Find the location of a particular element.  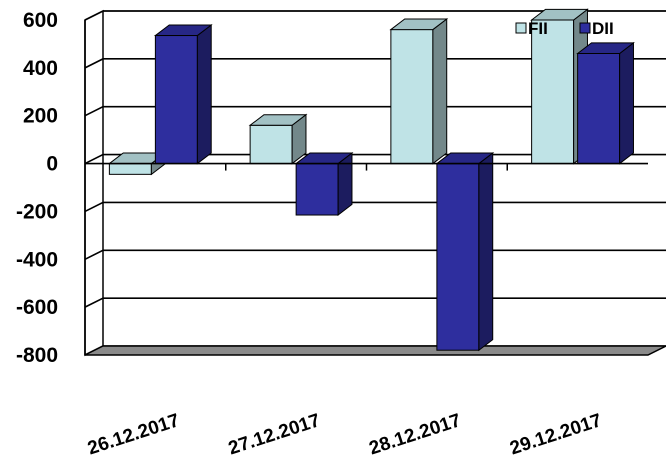

bar-fii-27.12.2017 is located at coordinates (278, 139).